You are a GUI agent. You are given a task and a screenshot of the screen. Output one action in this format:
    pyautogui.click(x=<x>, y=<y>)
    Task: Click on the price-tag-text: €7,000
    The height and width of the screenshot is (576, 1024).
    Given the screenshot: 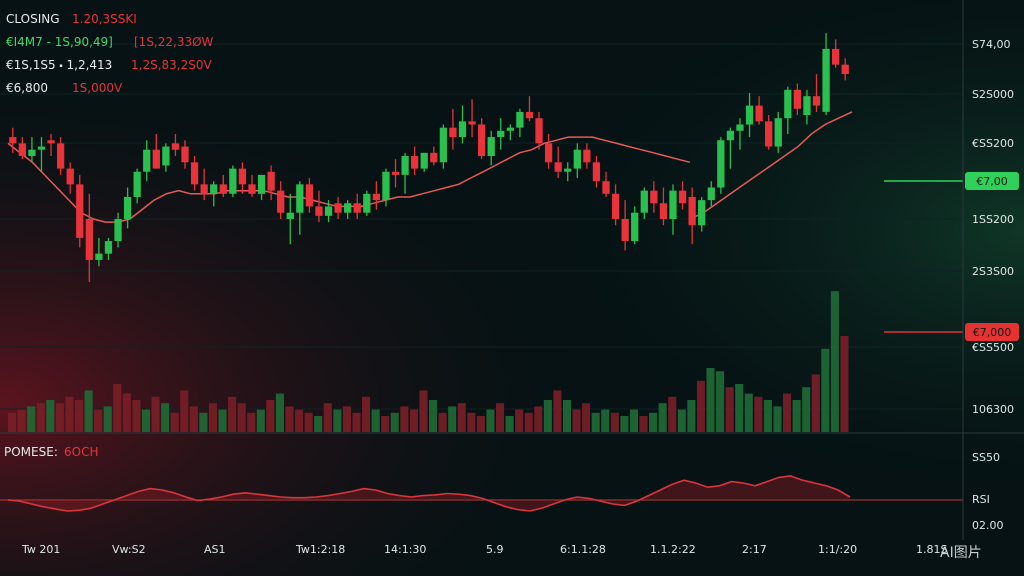 What is the action you would take?
    pyautogui.click(x=992, y=332)
    